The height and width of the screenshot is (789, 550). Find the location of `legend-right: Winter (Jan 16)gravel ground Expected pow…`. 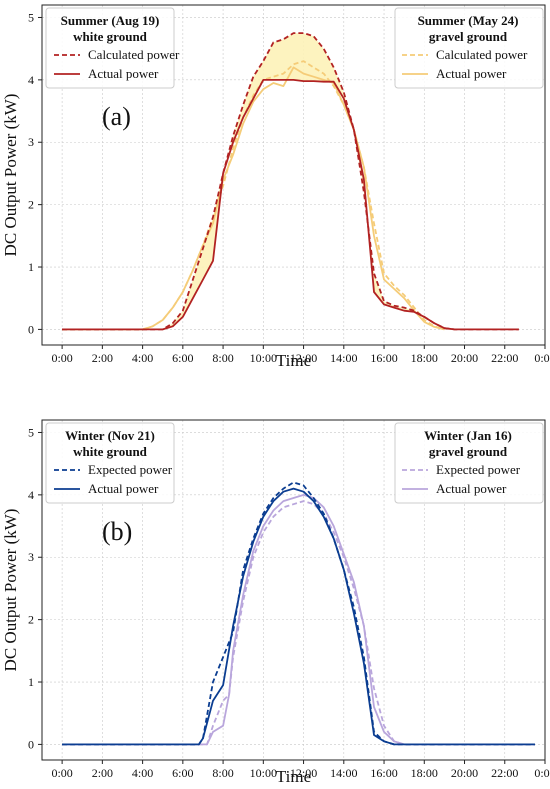

legend-right: Winter (Jan 16)gravel ground Expected pow… is located at coordinates (469, 463).